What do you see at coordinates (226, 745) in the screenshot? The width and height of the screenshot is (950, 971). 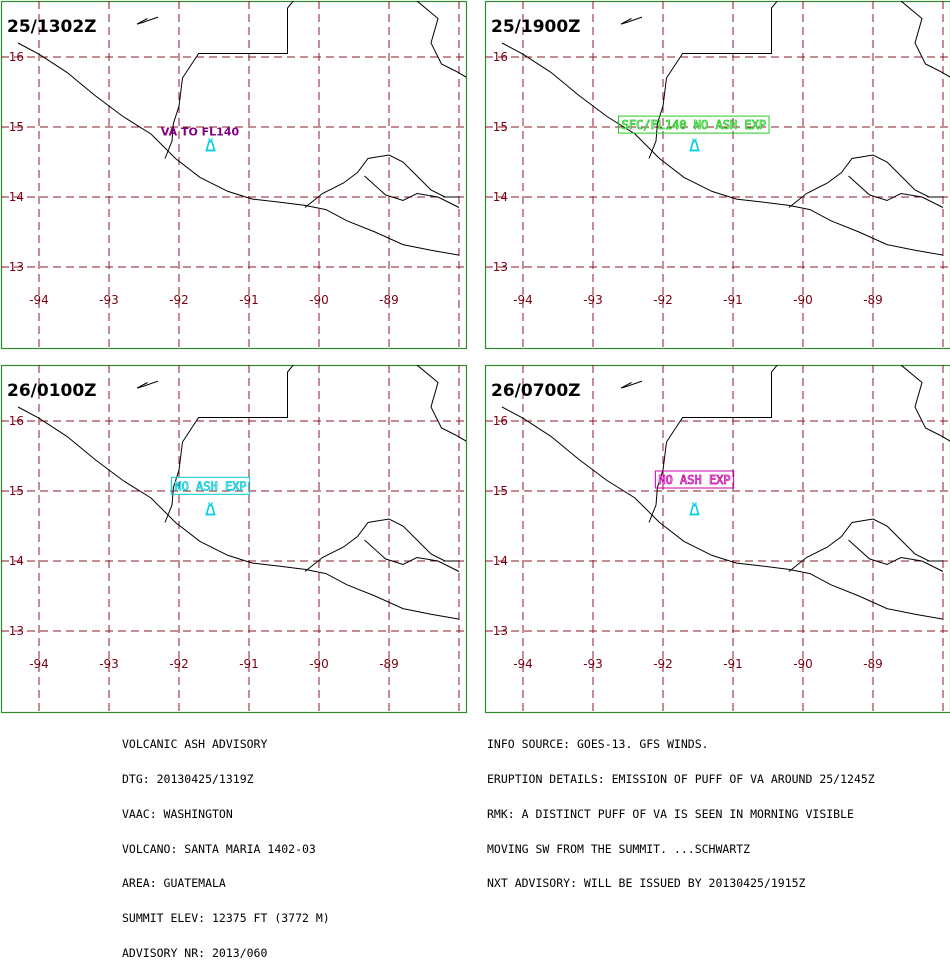 I see `advisory-title: VOLCANIC ASH ADVISORY` at bounding box center [226, 745].